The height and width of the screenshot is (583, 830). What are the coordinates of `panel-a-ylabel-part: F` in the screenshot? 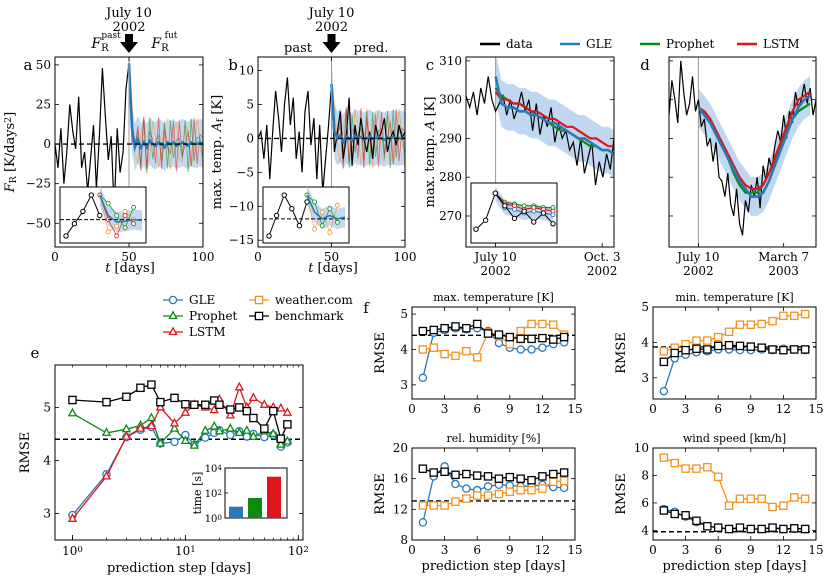 It's located at (10, 187).